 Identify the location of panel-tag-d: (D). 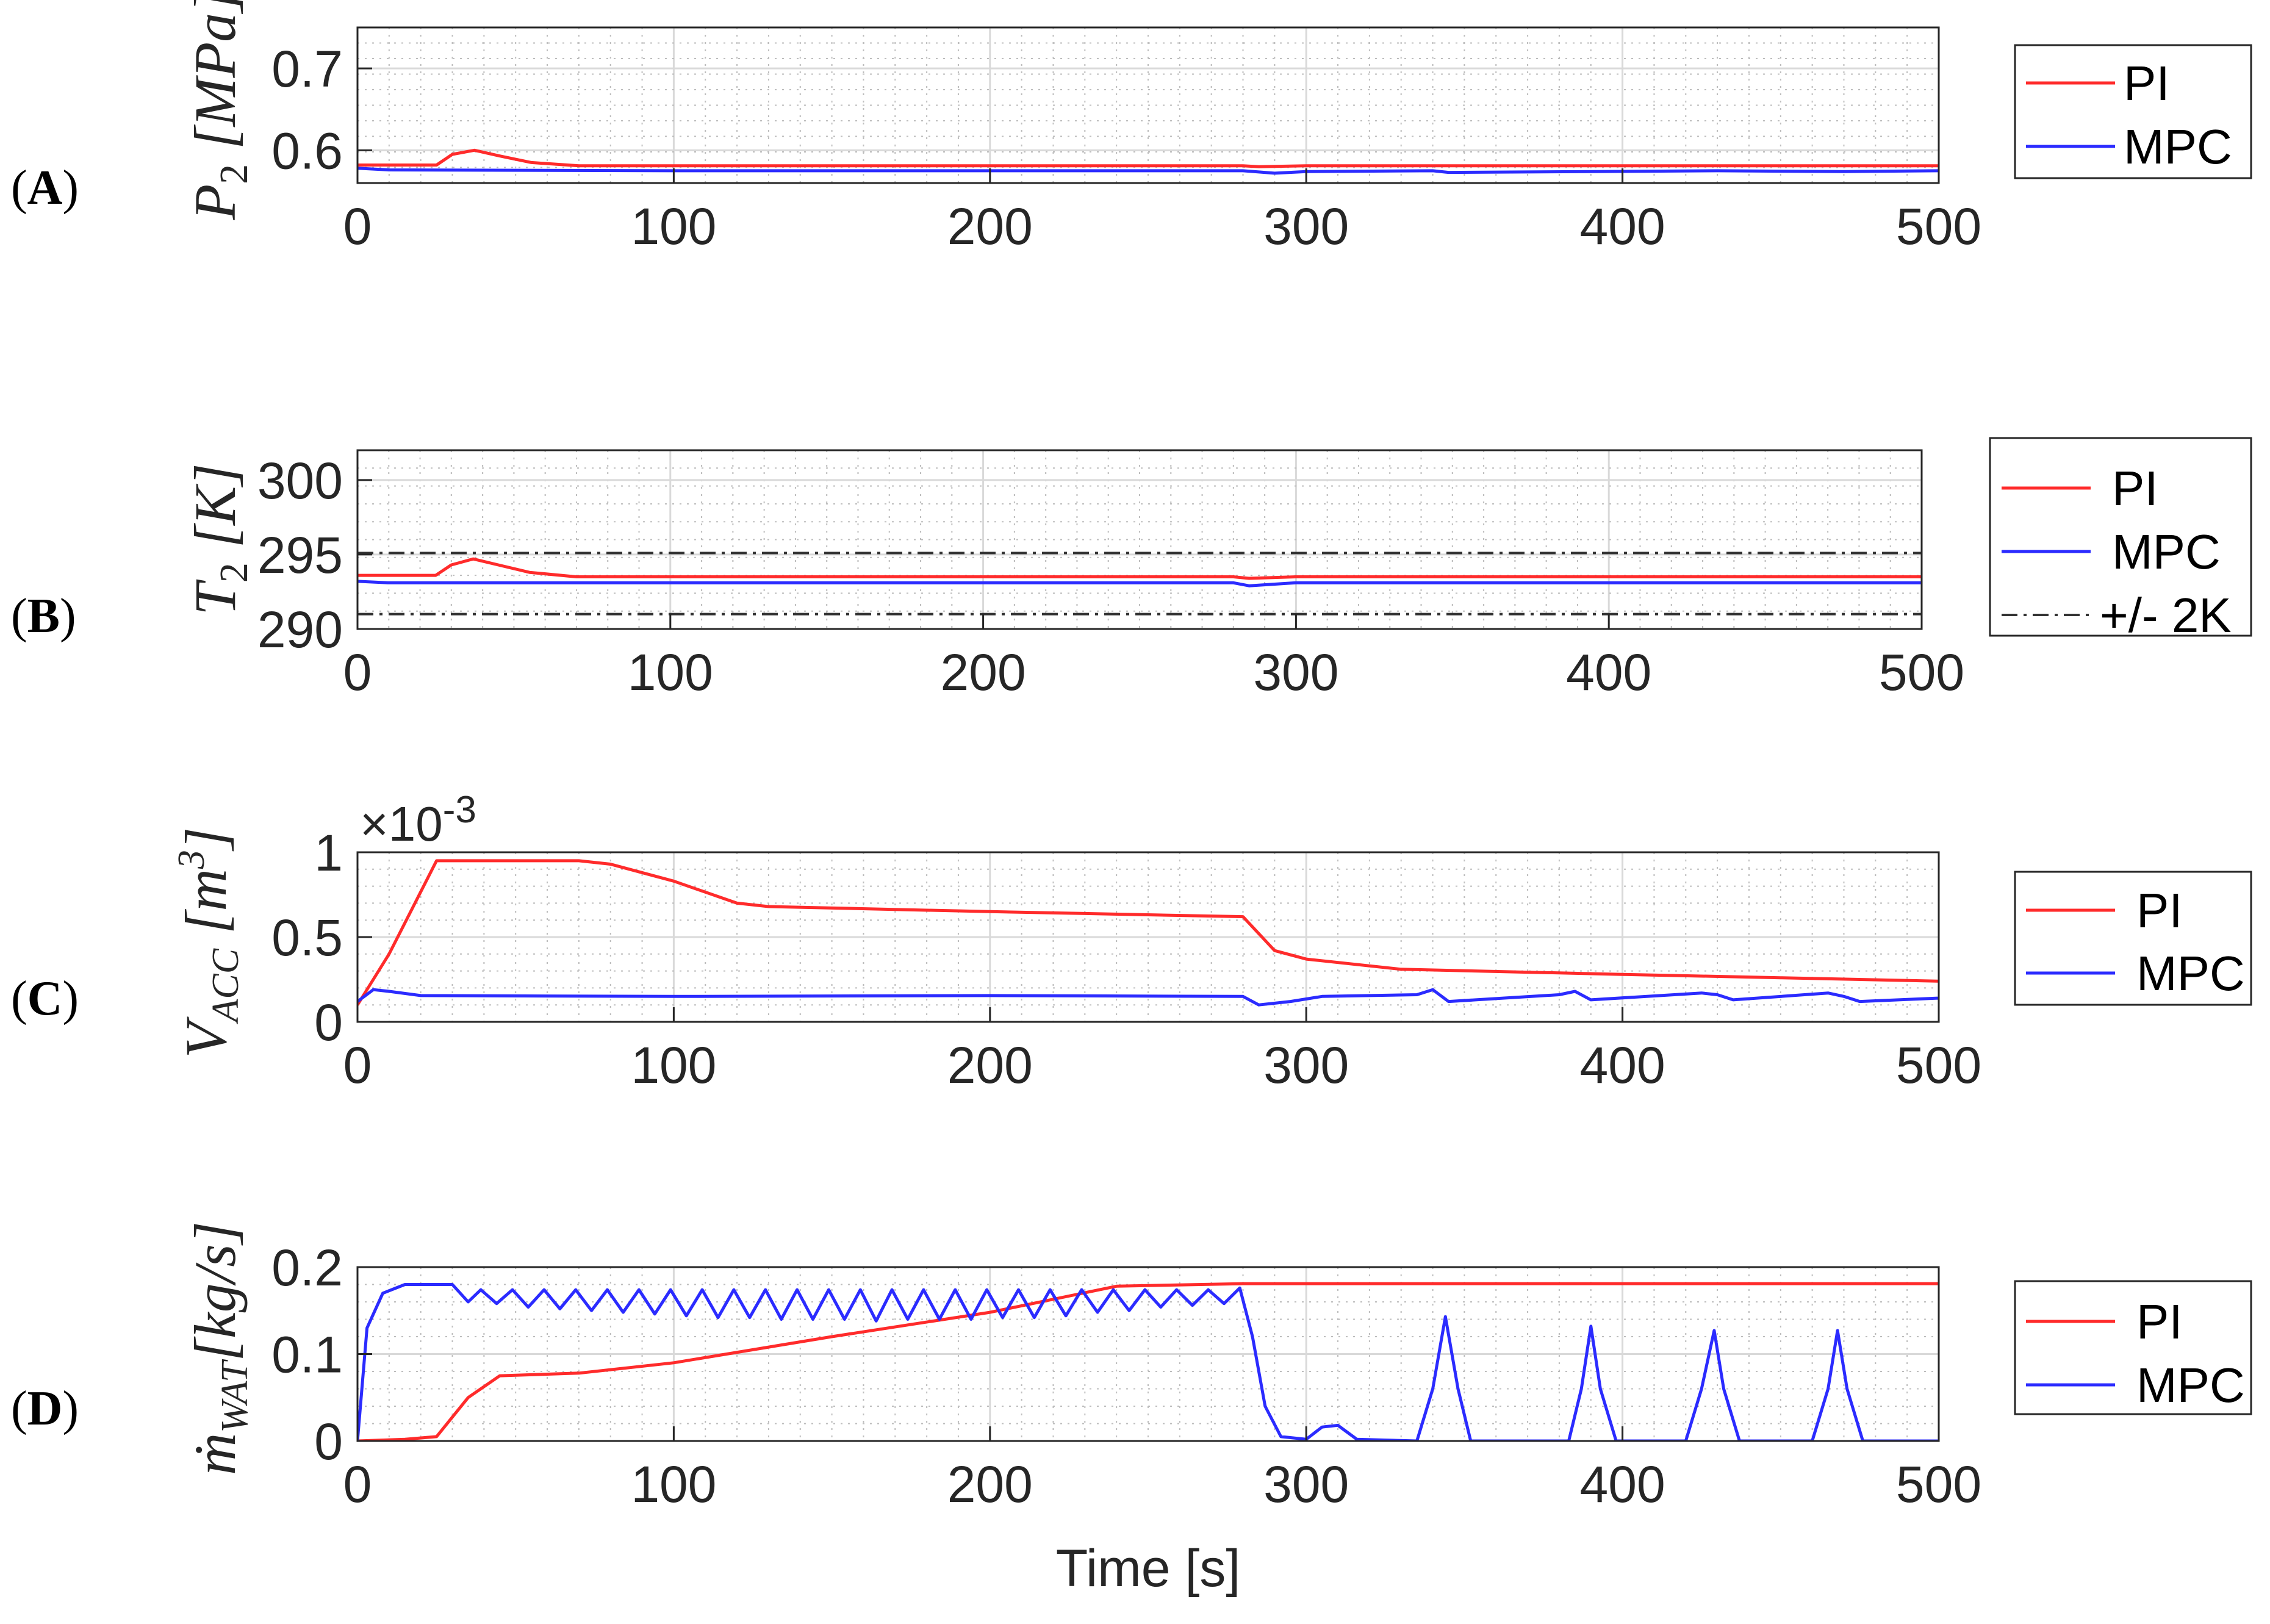
(45, 1408).